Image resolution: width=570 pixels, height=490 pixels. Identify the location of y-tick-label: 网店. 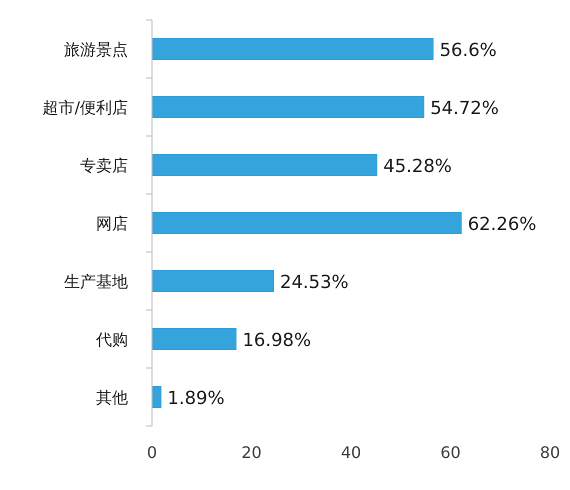
(112, 223).